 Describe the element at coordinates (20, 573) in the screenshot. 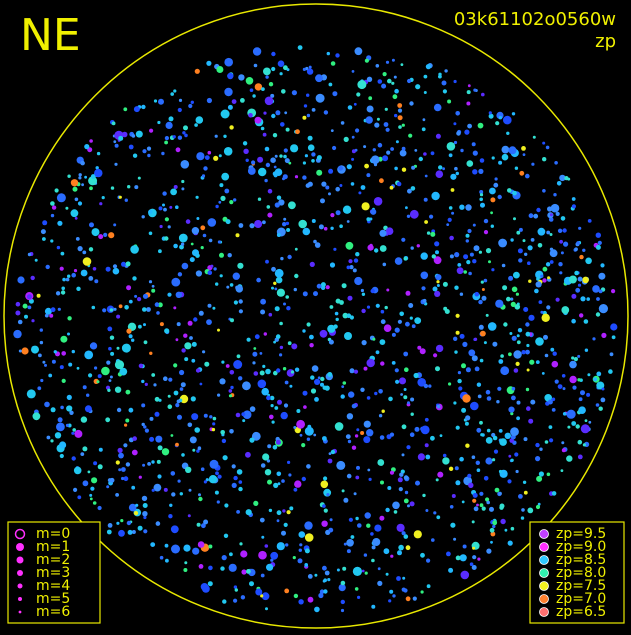

I see `magnitude-swatch` at that location.